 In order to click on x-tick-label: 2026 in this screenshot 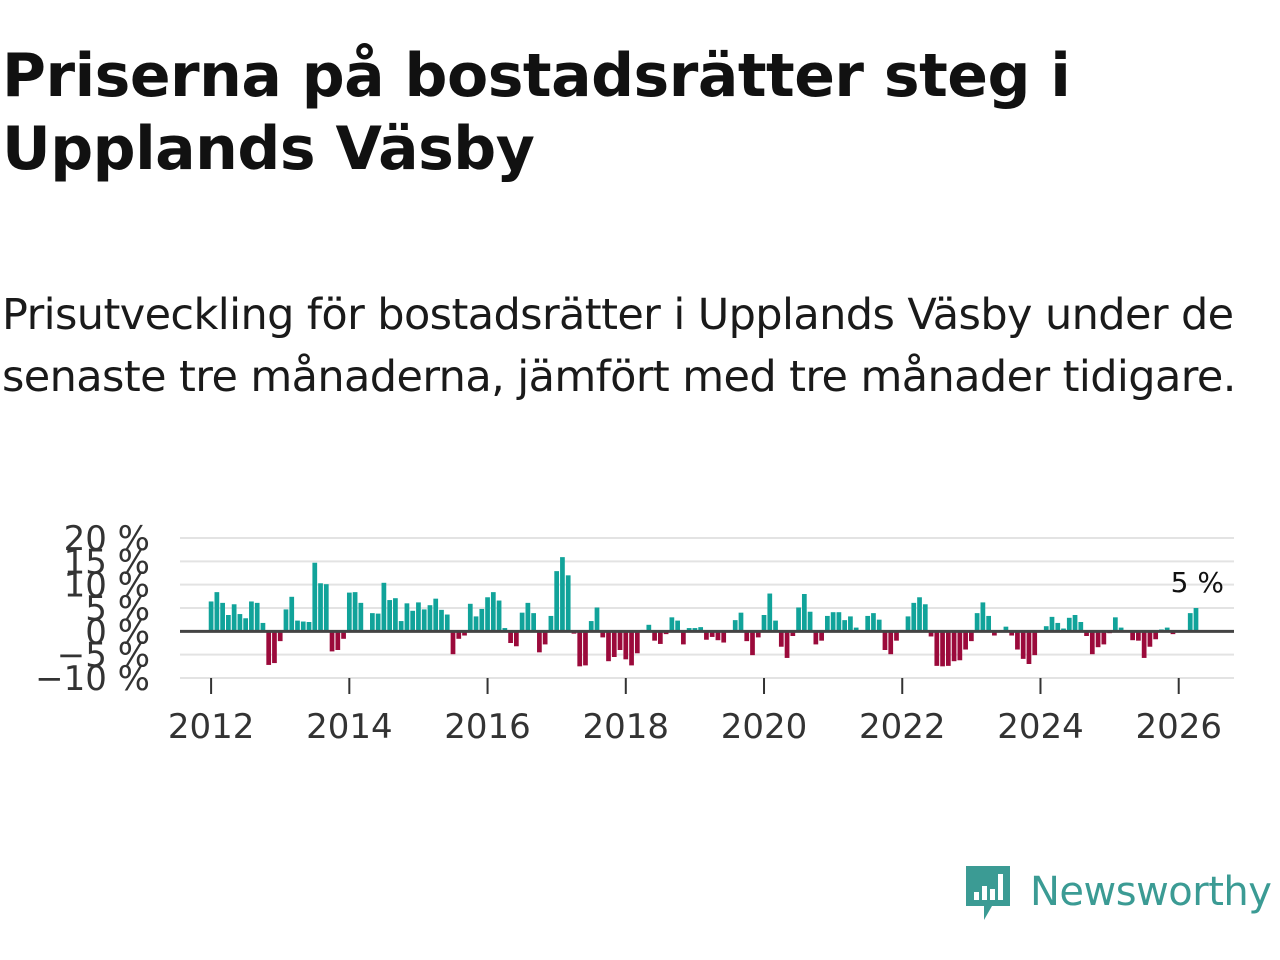, I will do `click(1178, 723)`.